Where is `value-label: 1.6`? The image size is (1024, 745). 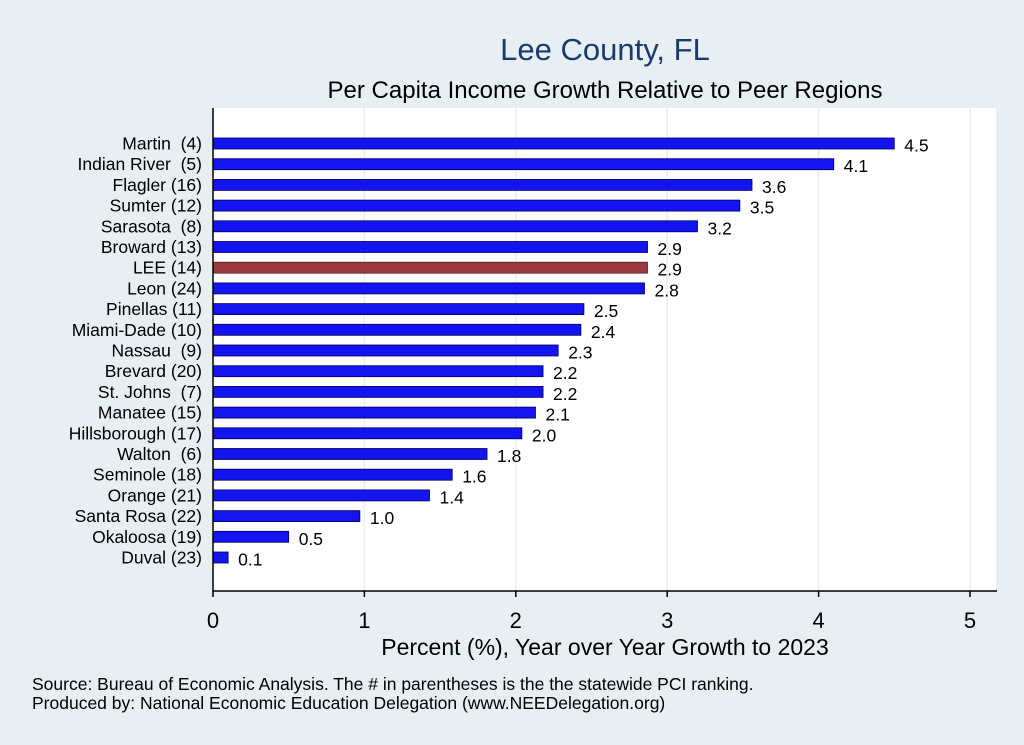 value-label: 1.6 is located at coordinates (474, 477).